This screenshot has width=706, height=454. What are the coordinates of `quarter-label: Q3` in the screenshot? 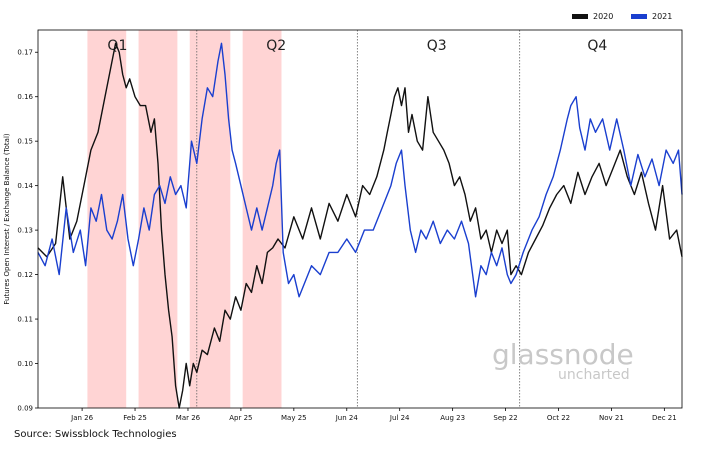 It's located at (437, 46).